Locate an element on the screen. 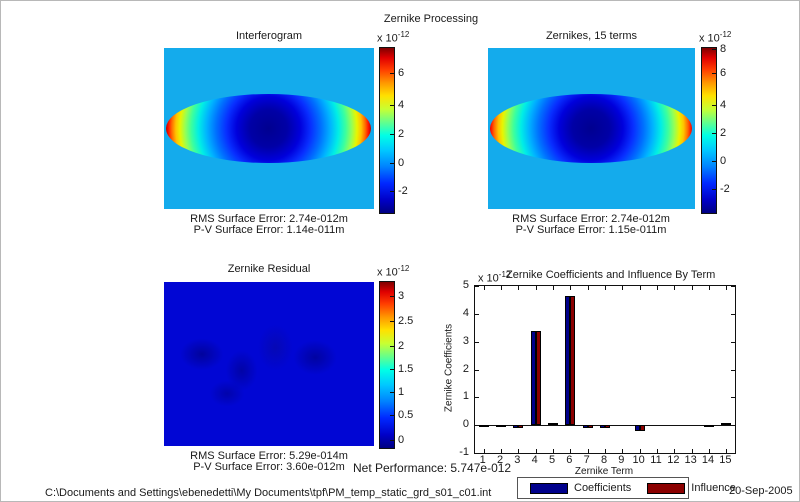 The height and width of the screenshot is (502, 800). y-tick-label: 1 is located at coordinates (465, 396).